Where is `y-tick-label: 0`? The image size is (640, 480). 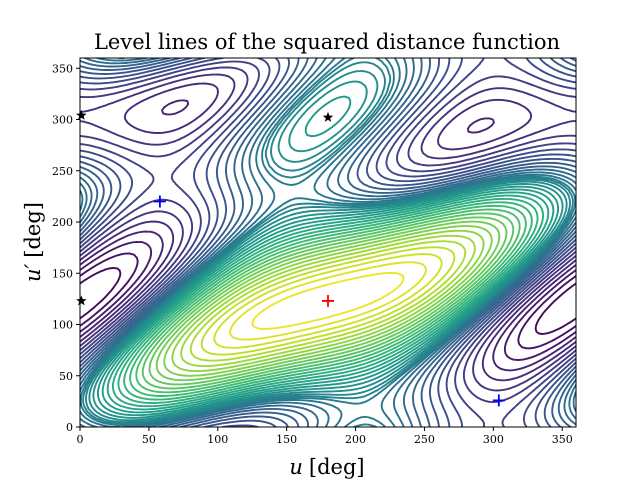
y-tick-label: 0 is located at coordinates (69, 427).